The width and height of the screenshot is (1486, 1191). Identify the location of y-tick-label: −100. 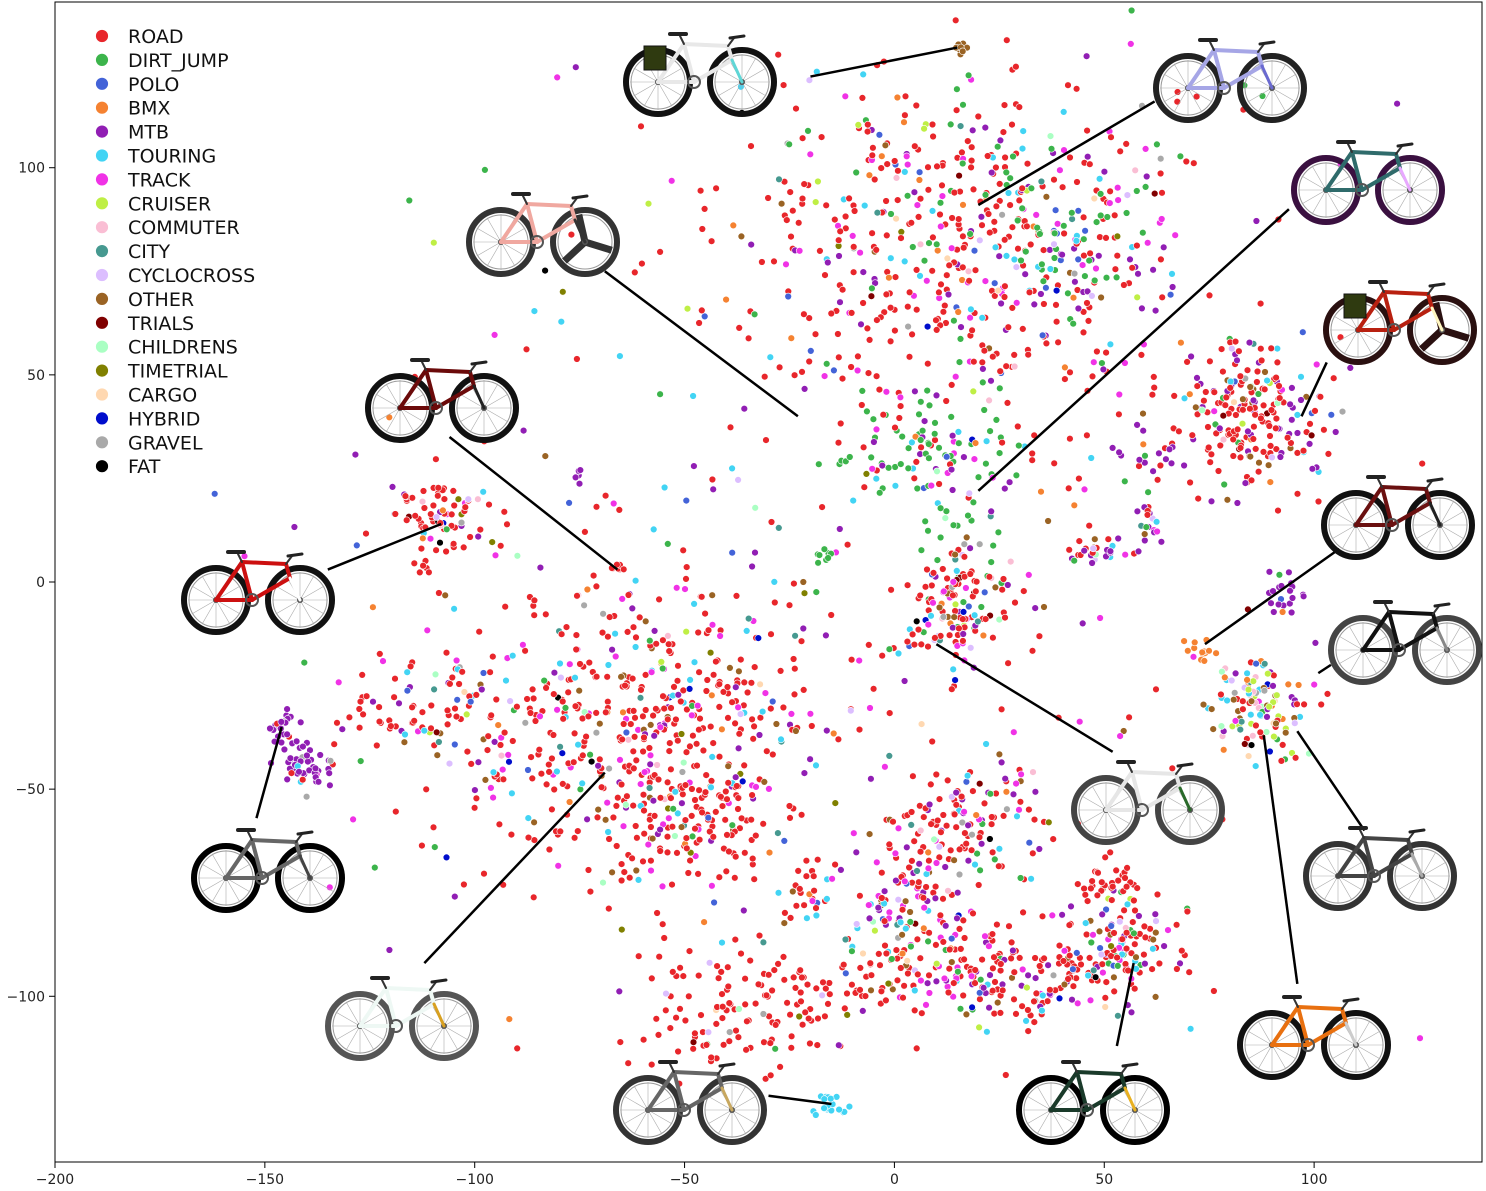
(26, 997).